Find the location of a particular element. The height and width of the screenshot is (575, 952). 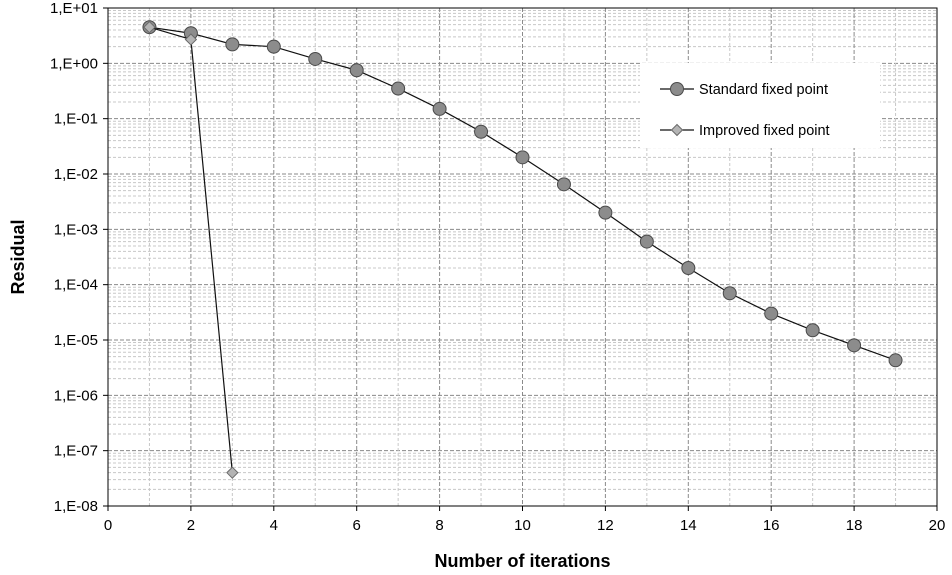

x-tick-label: 4 is located at coordinates (274, 525).